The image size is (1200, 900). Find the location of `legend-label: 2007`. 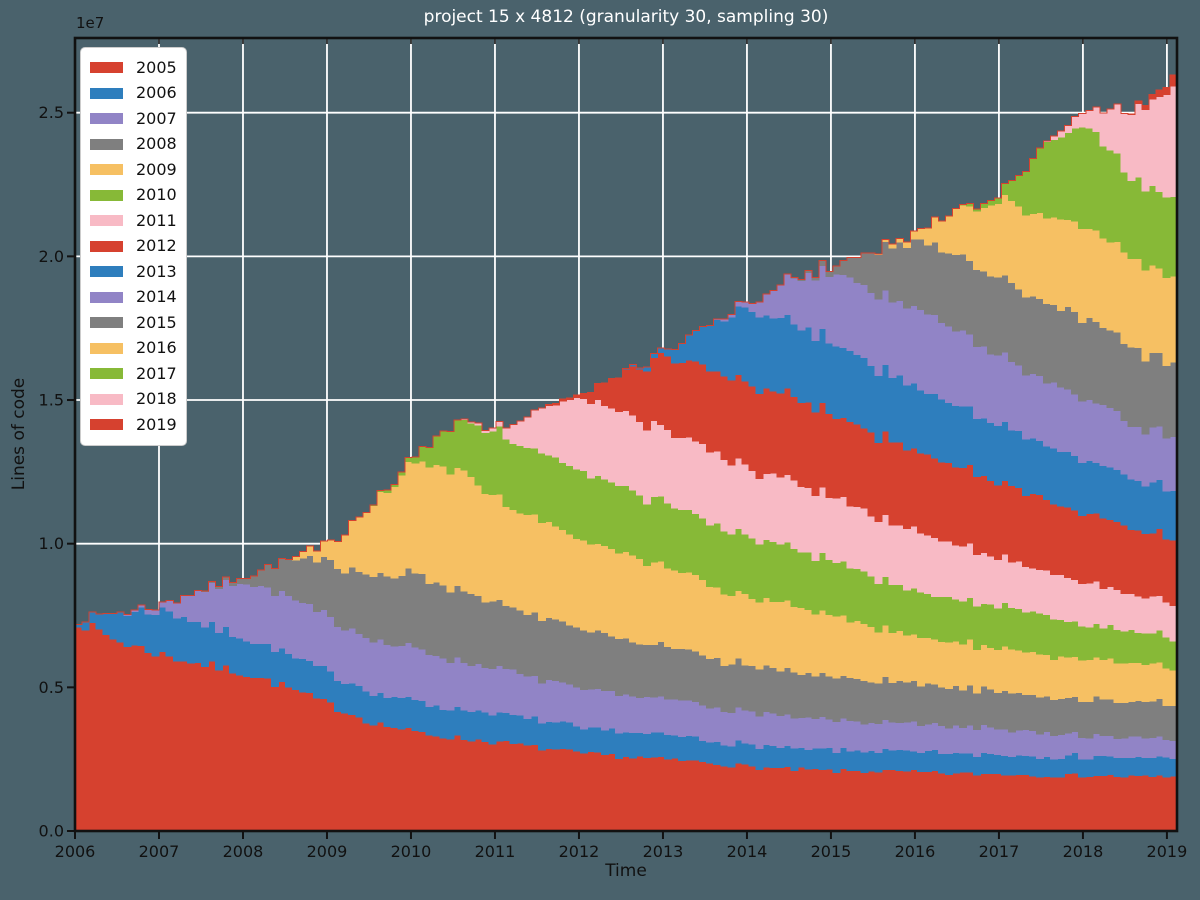

legend-label: 2007 is located at coordinates (156, 118).